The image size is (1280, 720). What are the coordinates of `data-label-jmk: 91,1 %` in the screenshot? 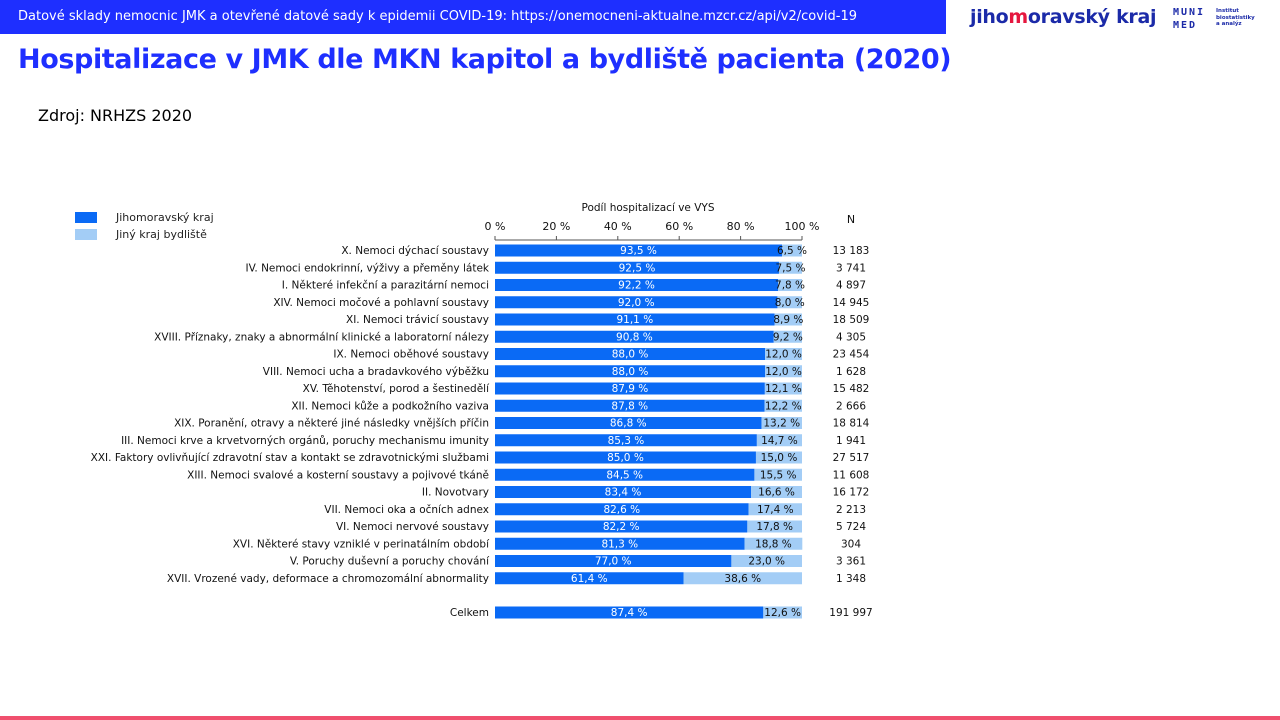 It's located at (634, 320).